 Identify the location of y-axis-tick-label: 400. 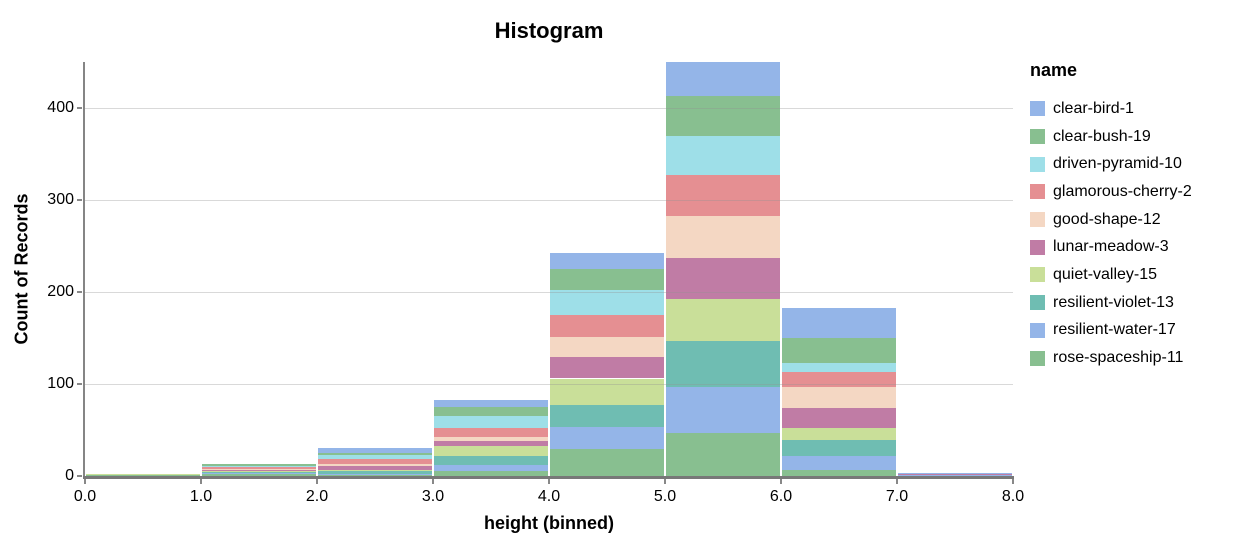
(60, 107).